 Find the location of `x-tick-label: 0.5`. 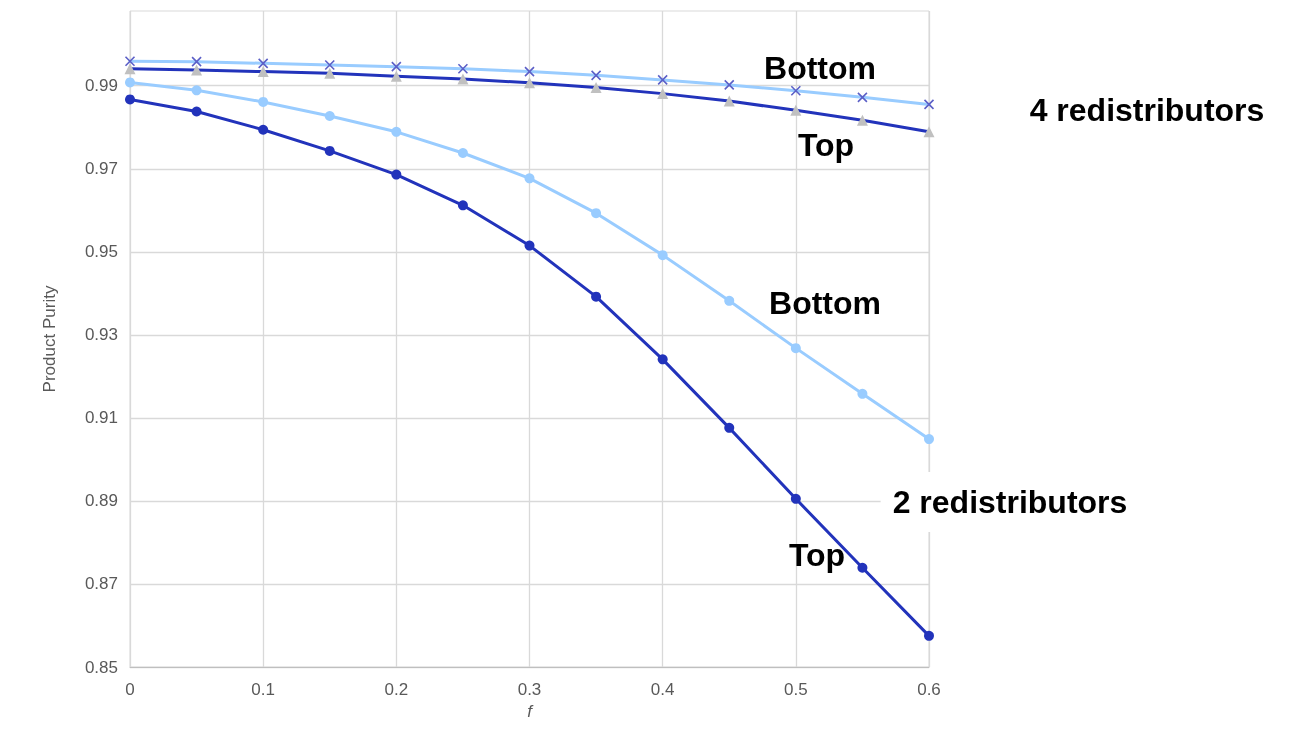

x-tick-label: 0.5 is located at coordinates (796, 689).